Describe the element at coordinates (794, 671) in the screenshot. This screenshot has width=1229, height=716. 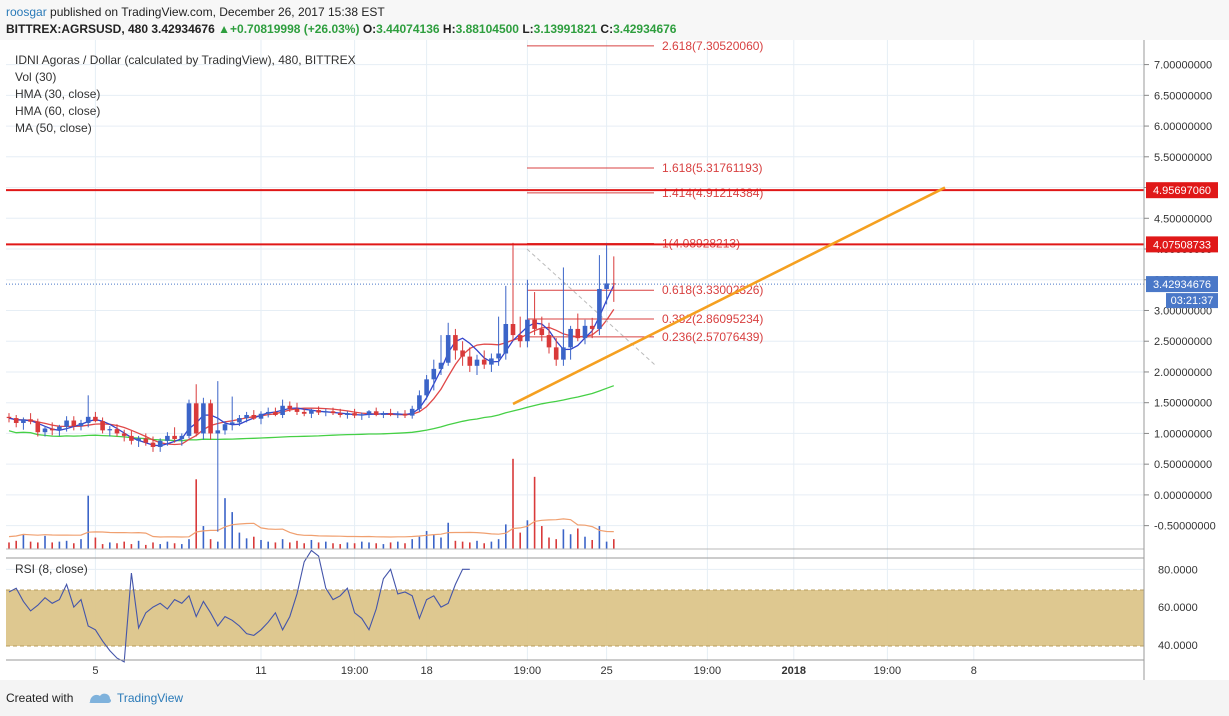
I see `time-tick-label: 2018` at that location.